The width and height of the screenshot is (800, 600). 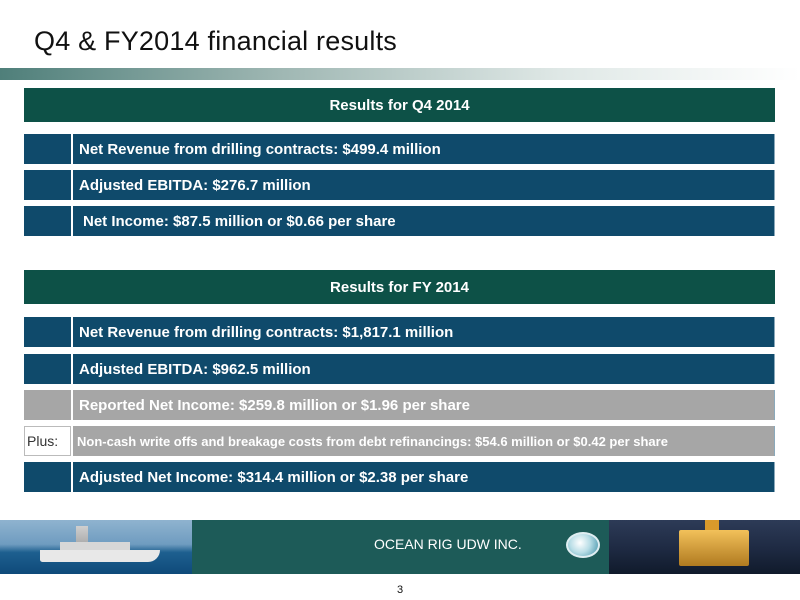 I want to click on drilling-rig-photo, so click(x=704, y=547).